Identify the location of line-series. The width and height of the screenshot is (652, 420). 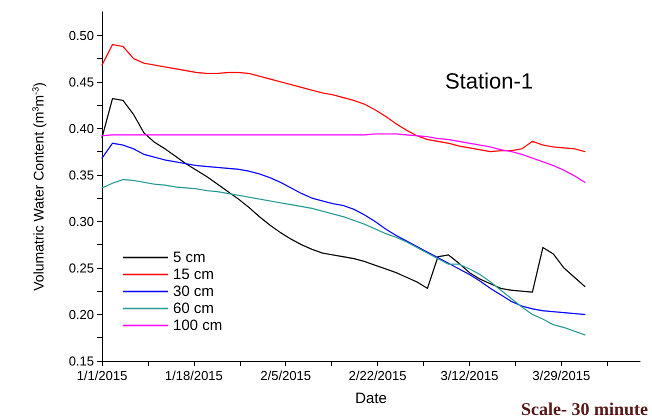
(343, 158).